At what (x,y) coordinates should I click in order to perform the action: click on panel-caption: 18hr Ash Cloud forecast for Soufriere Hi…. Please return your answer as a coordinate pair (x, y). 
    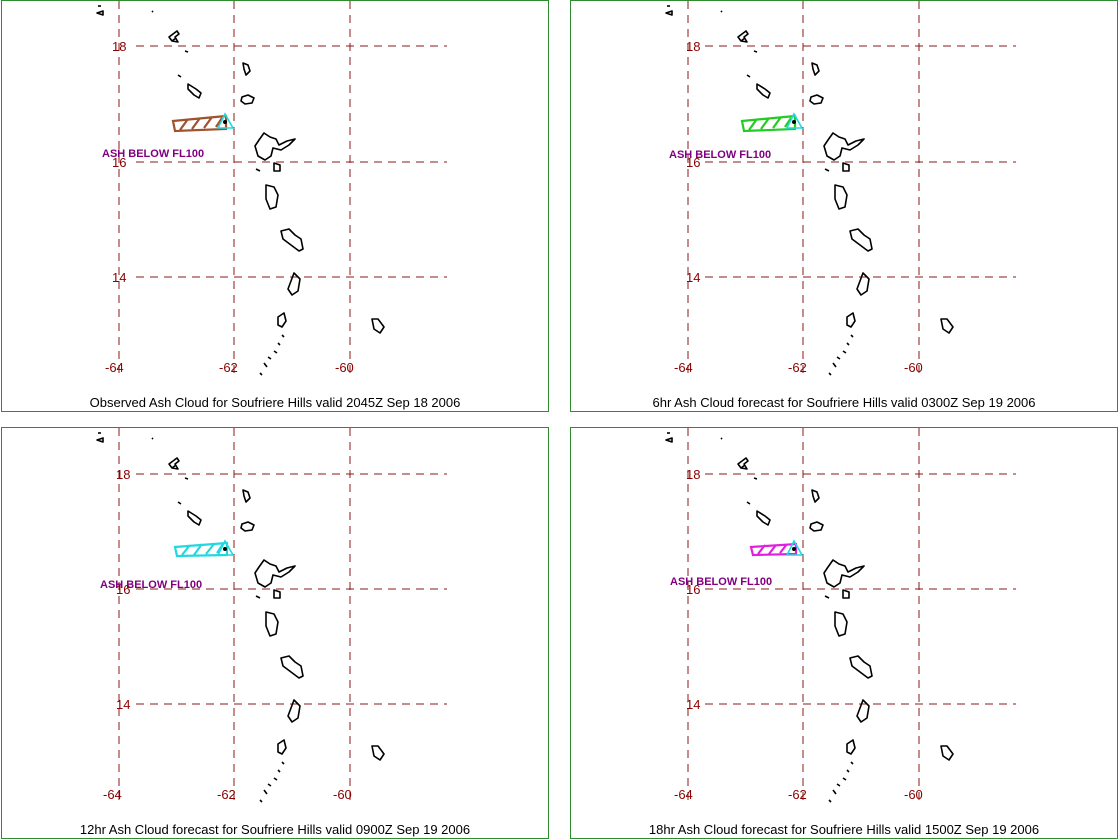
    Looking at the image, I should click on (844, 829).